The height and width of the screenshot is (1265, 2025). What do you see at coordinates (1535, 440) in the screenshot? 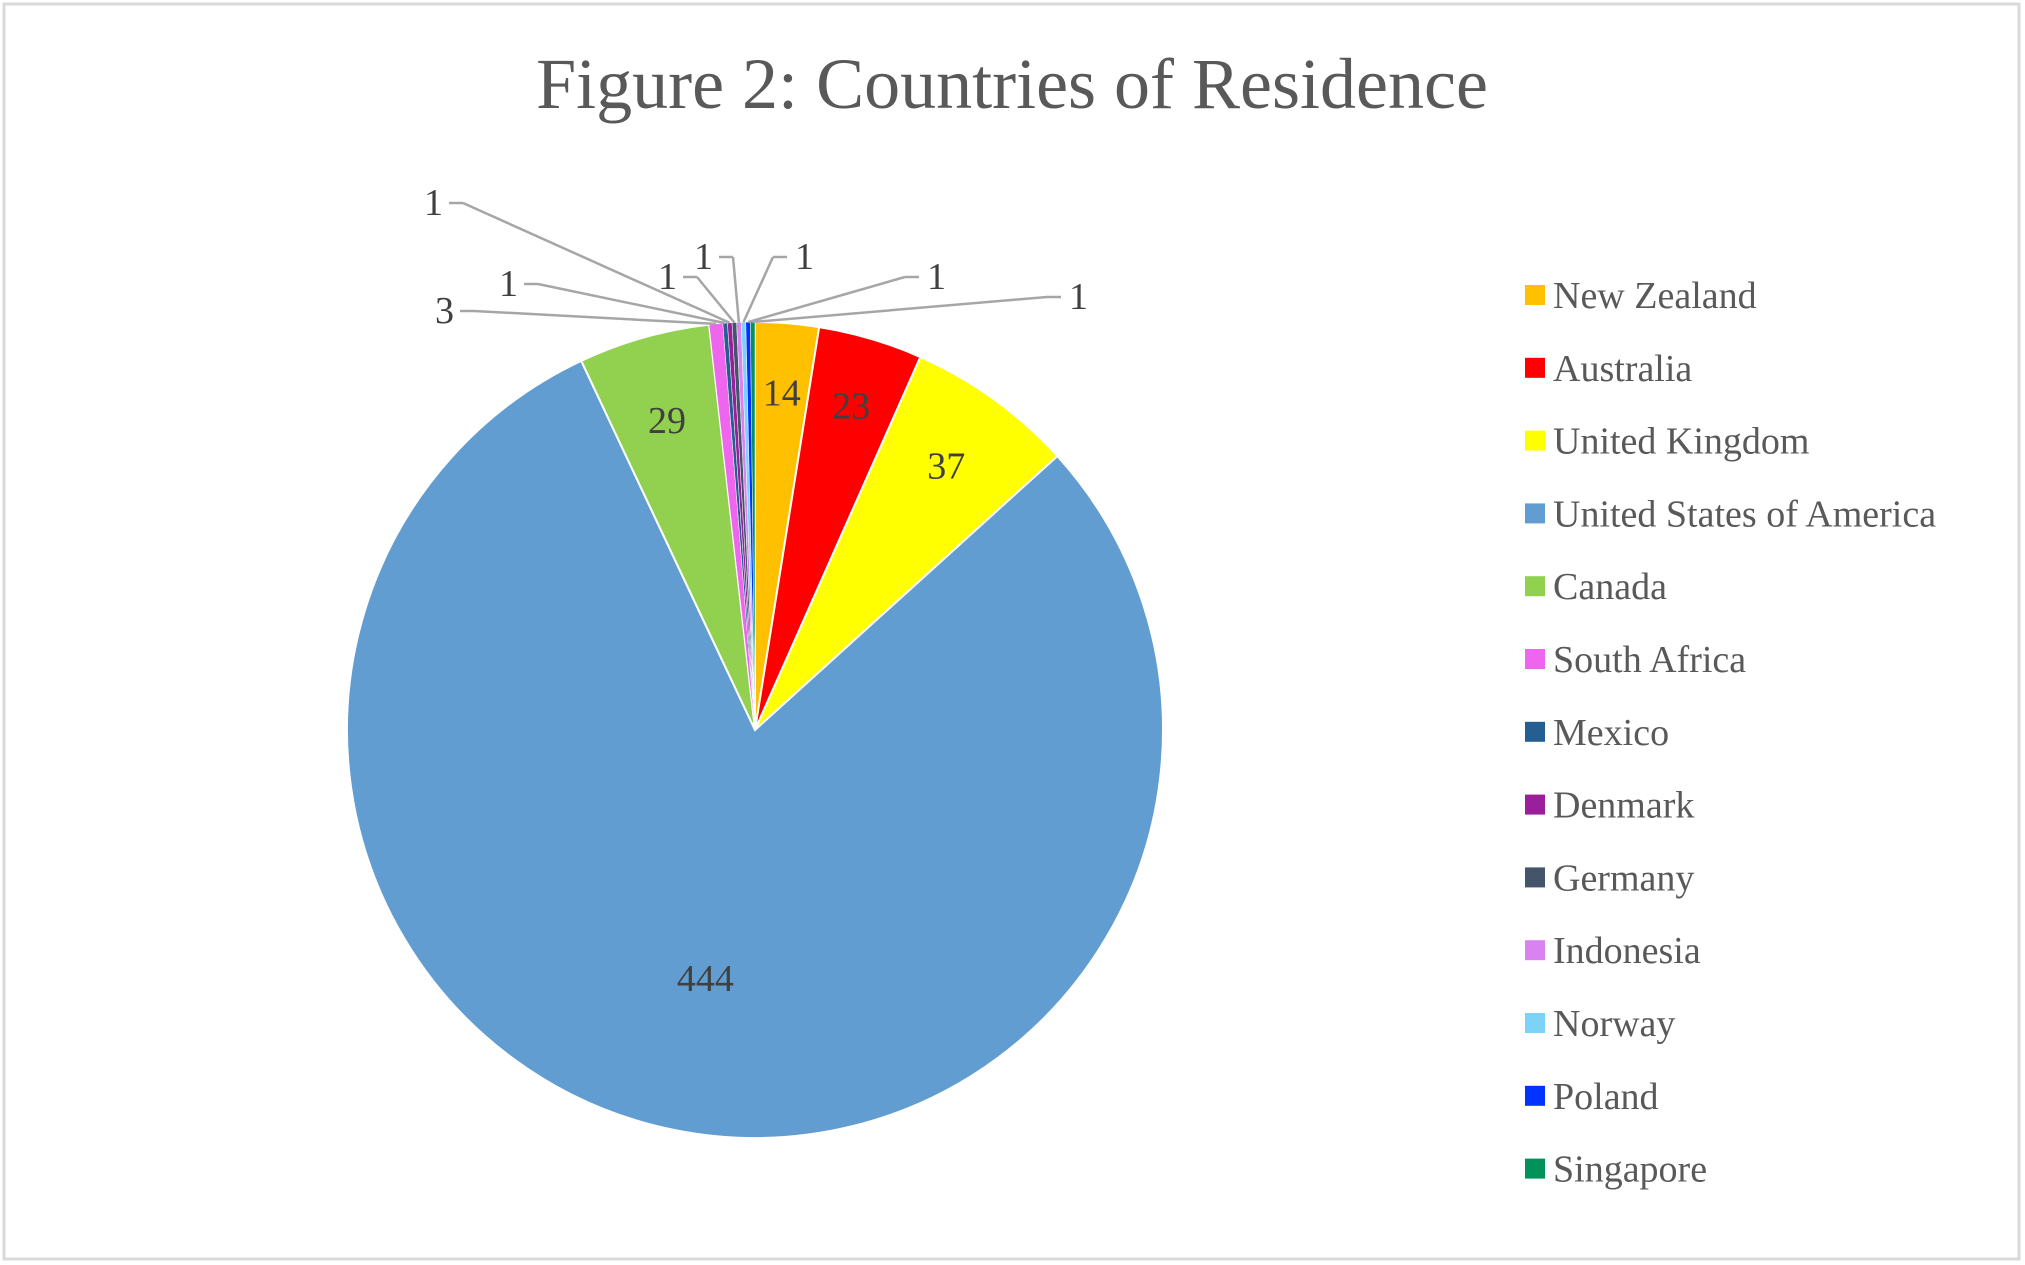
I see `legend-swatch-united-kingdom` at bounding box center [1535, 440].